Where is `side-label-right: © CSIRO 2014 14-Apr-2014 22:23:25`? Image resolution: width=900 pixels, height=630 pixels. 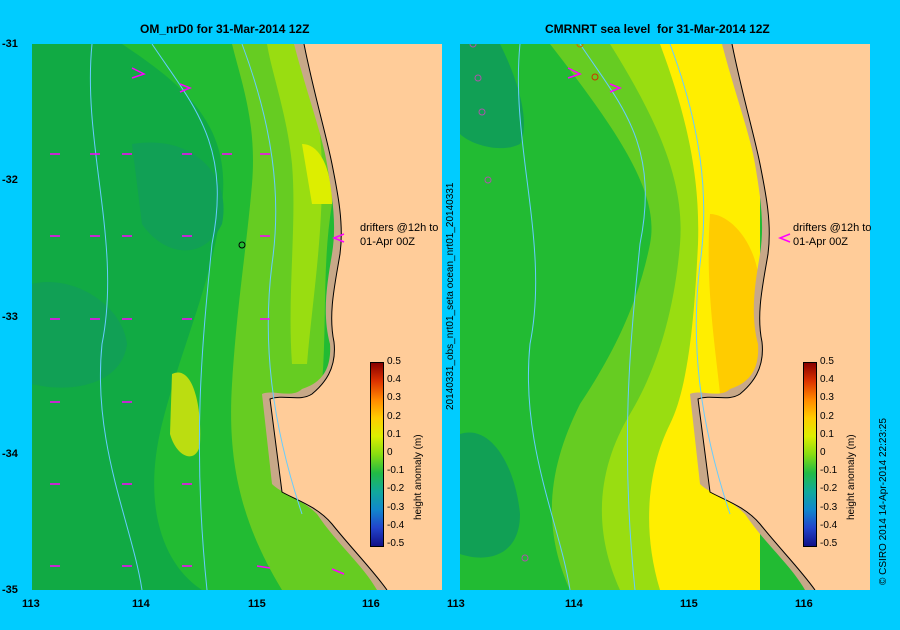 side-label-right: © CSIRO 2014 14-Apr-2014 22:23:25 is located at coordinates (883, 501).